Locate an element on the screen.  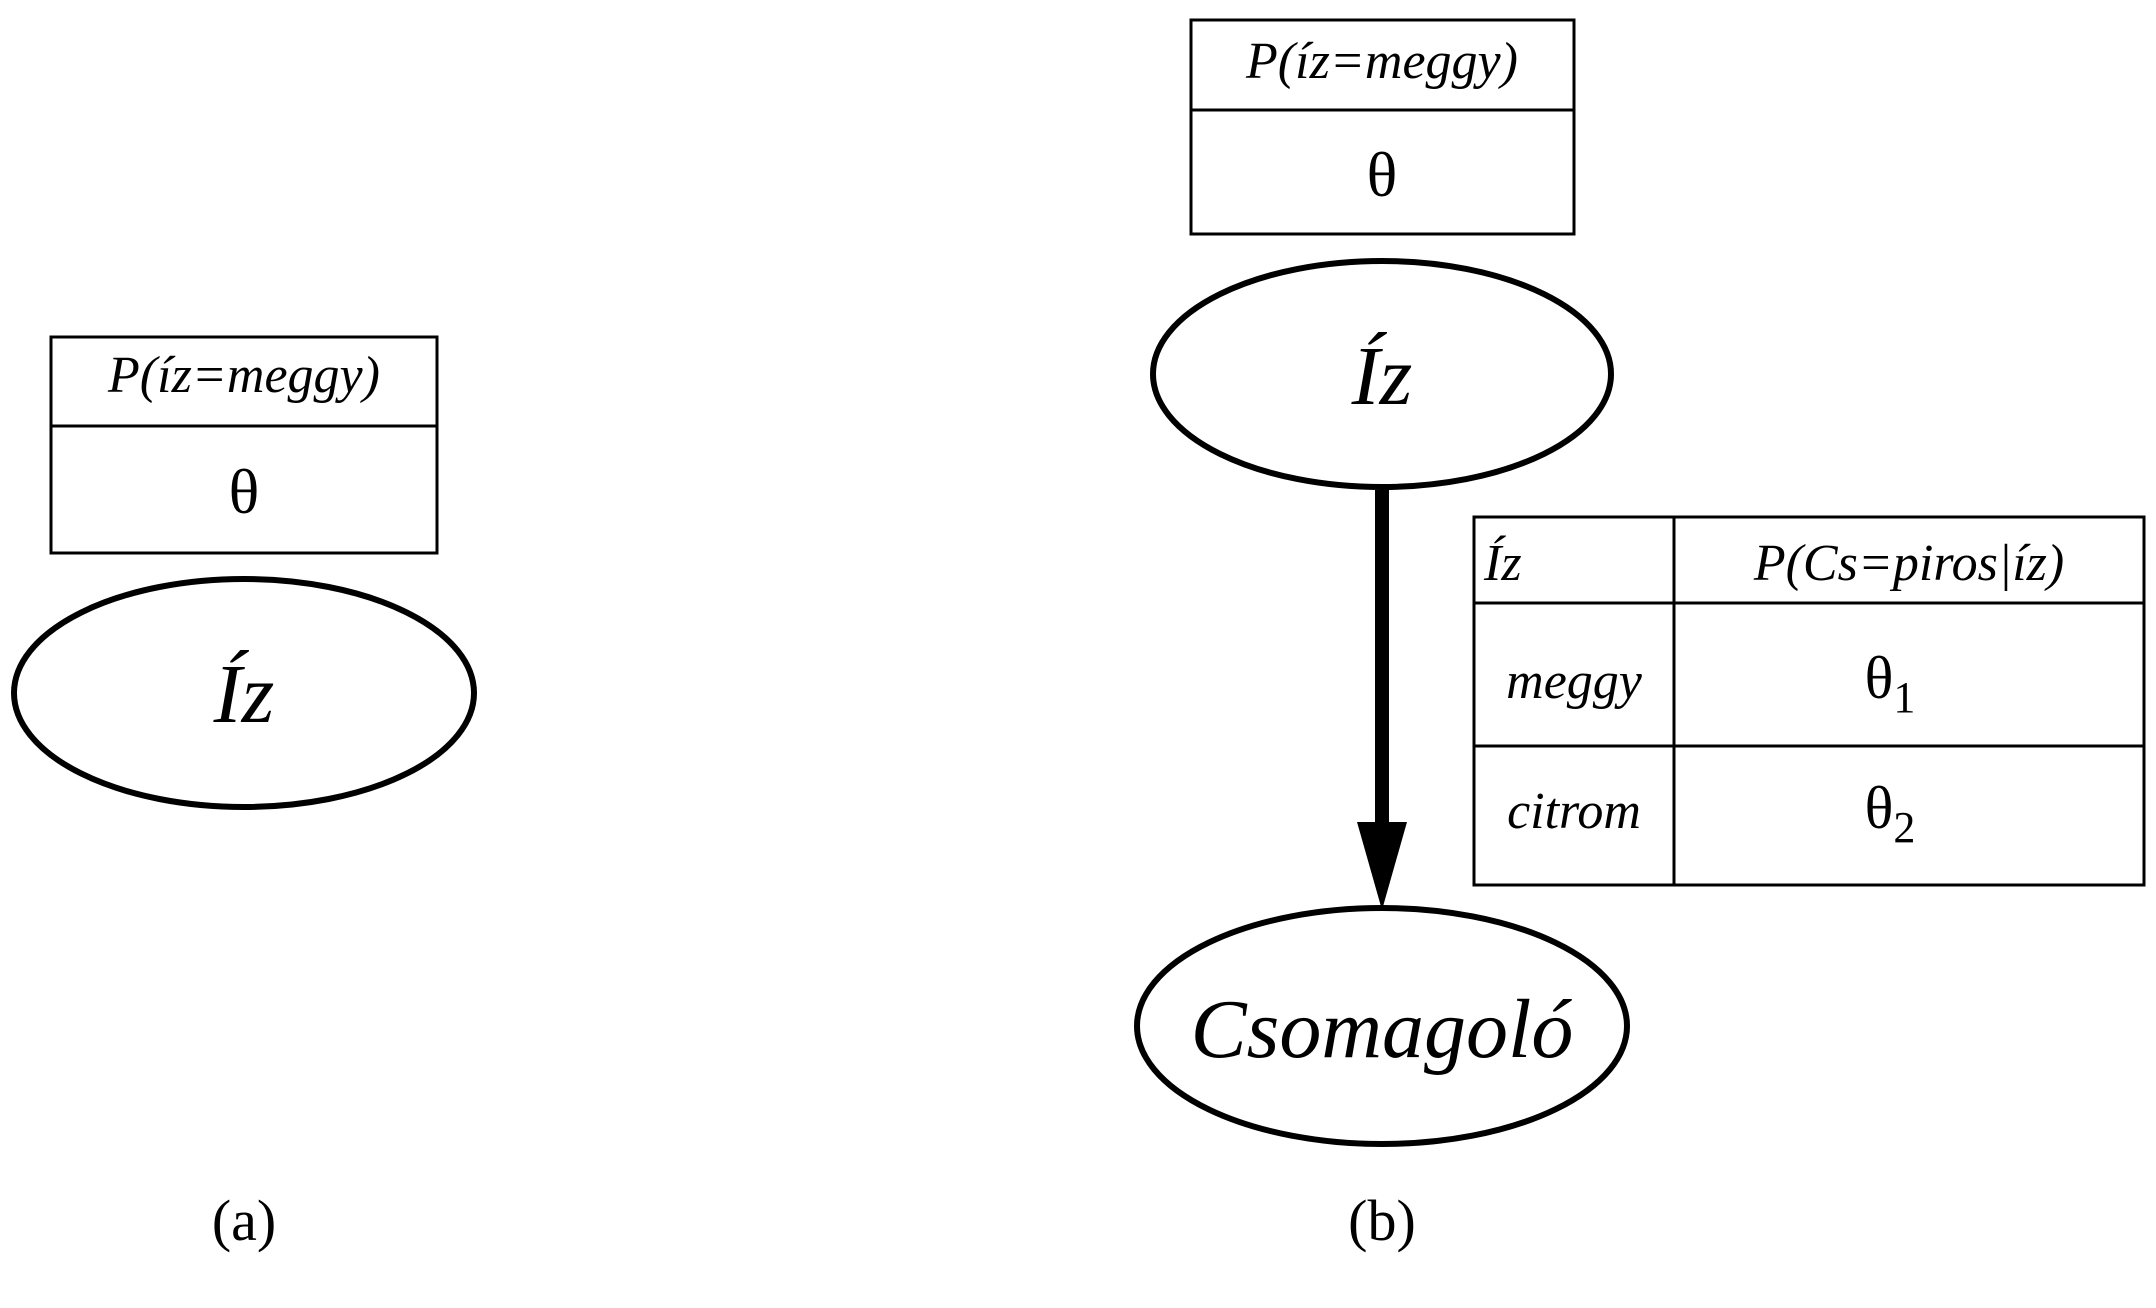
panel-a-caption: (a) is located at coordinates (244, 1220).